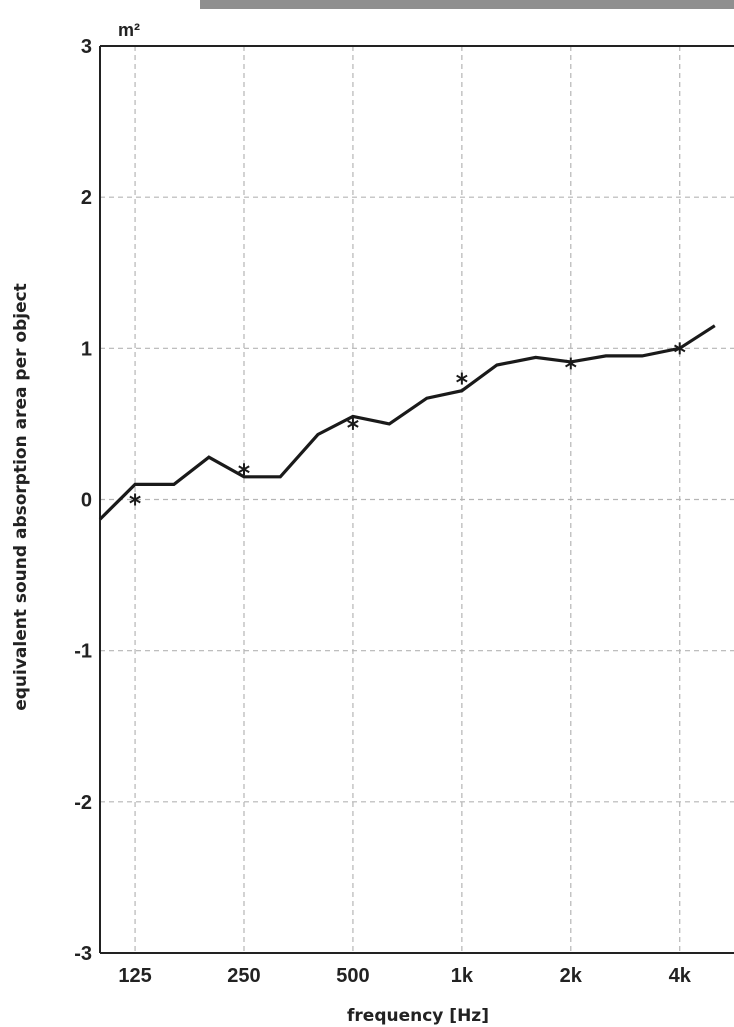  What do you see at coordinates (462, 976) in the screenshot?
I see `x-tick-label: 1k` at bounding box center [462, 976].